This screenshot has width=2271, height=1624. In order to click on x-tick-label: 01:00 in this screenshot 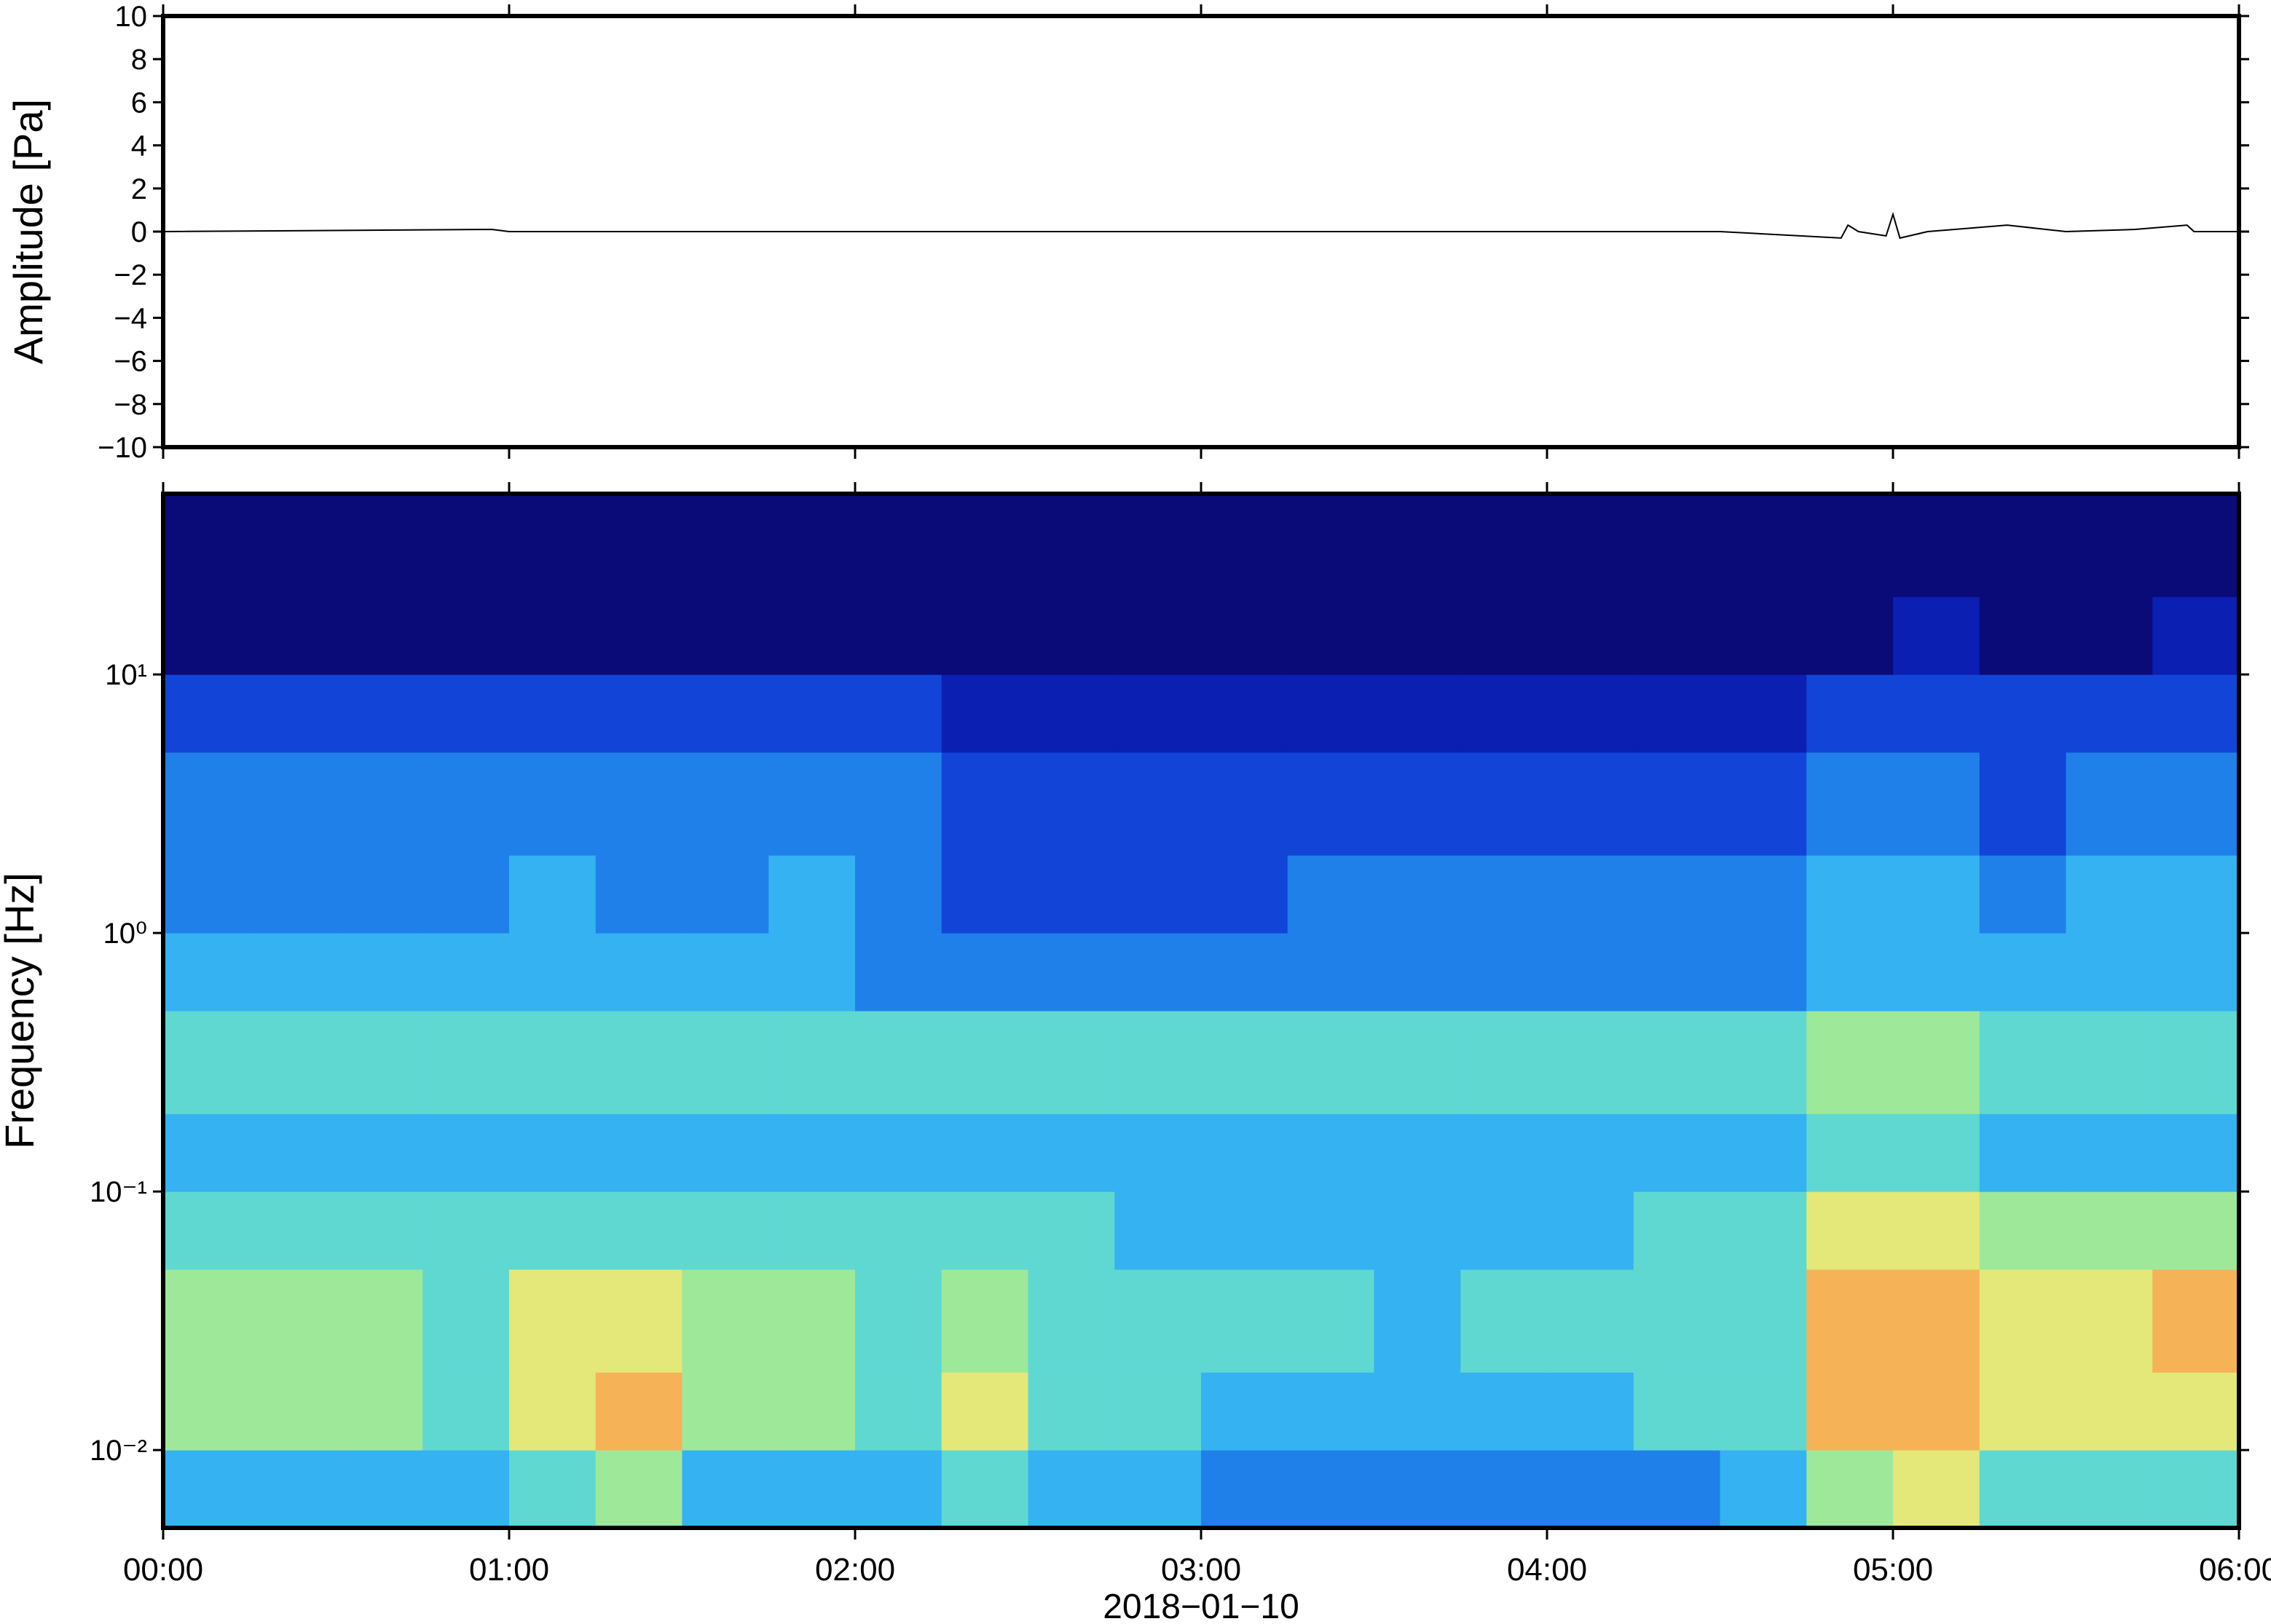, I will do `click(509, 1570)`.